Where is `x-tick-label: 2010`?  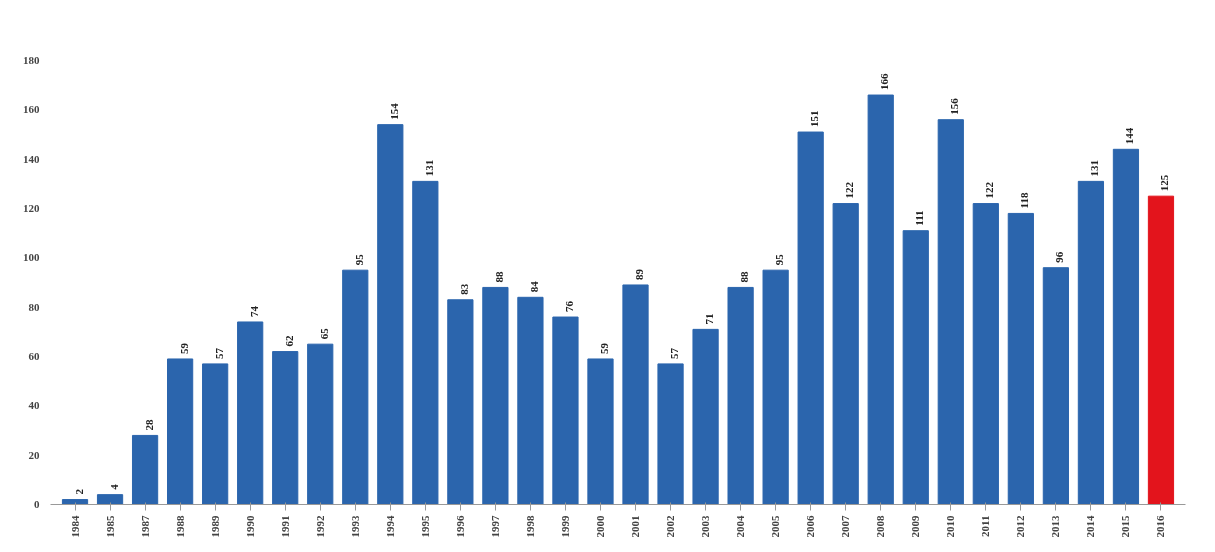
x-tick-label: 2010 is located at coordinates (950, 526).